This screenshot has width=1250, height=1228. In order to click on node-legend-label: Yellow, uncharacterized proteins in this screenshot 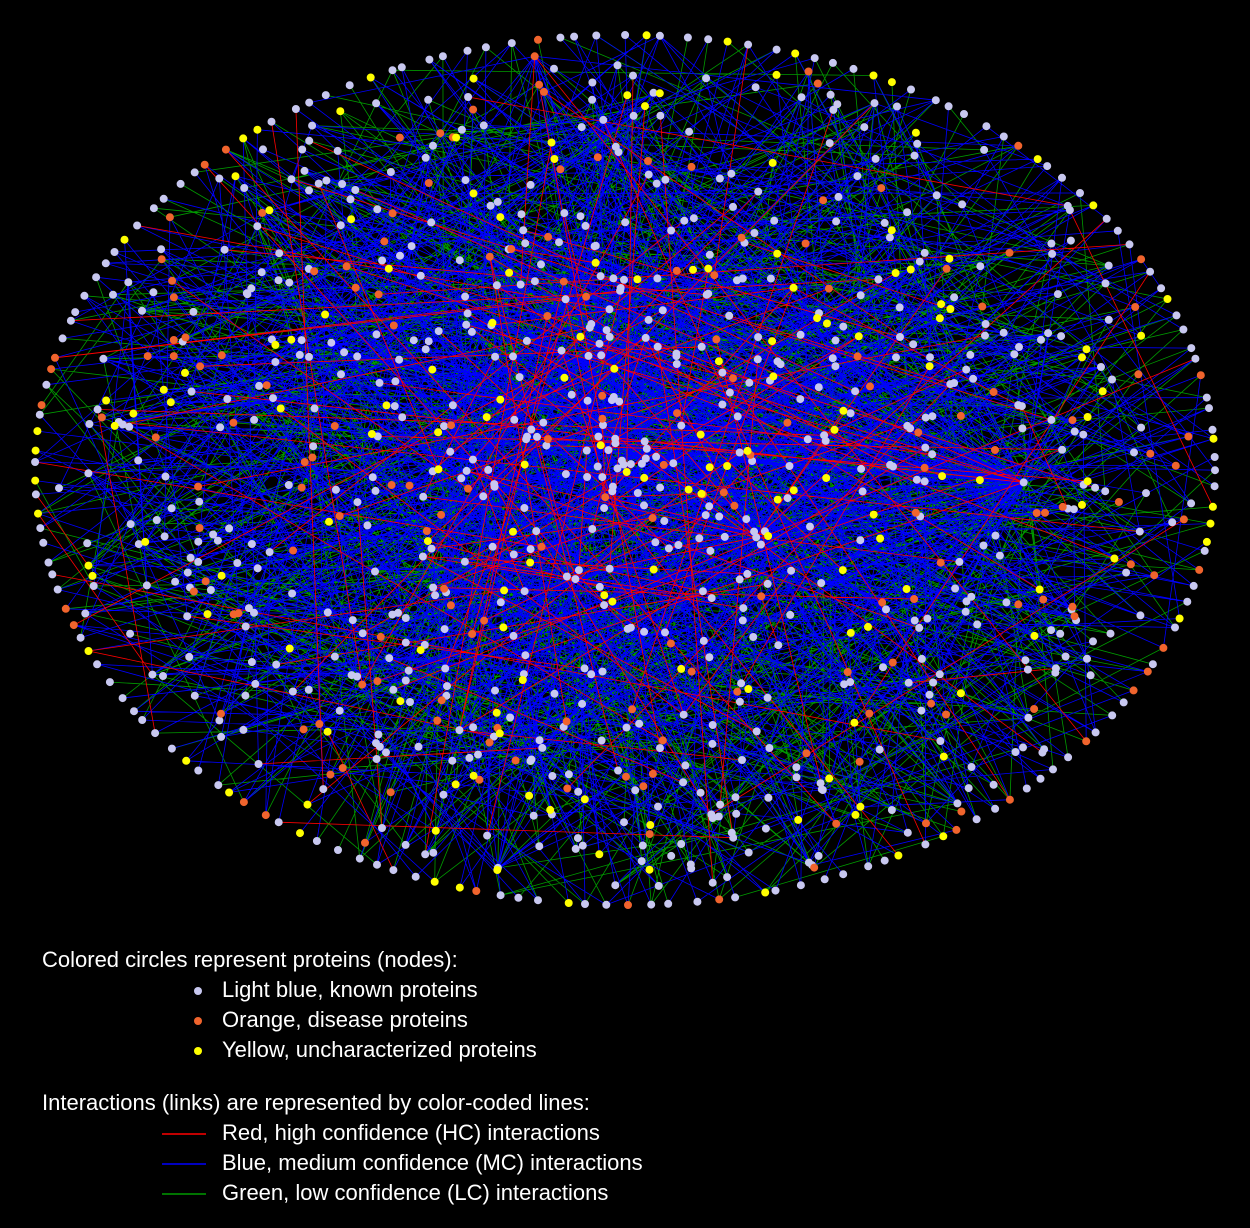, I will do `click(379, 1049)`.